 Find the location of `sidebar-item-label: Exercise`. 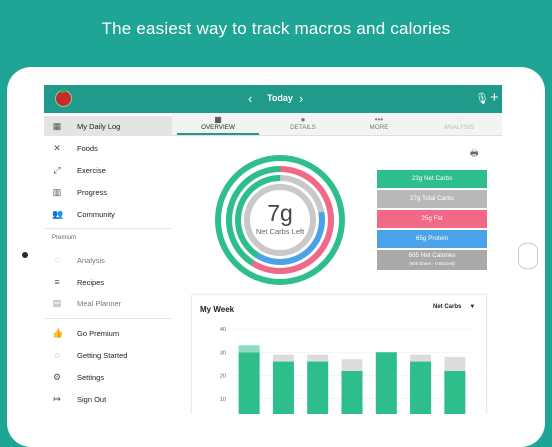

sidebar-item-label: Exercise is located at coordinates (91, 170).